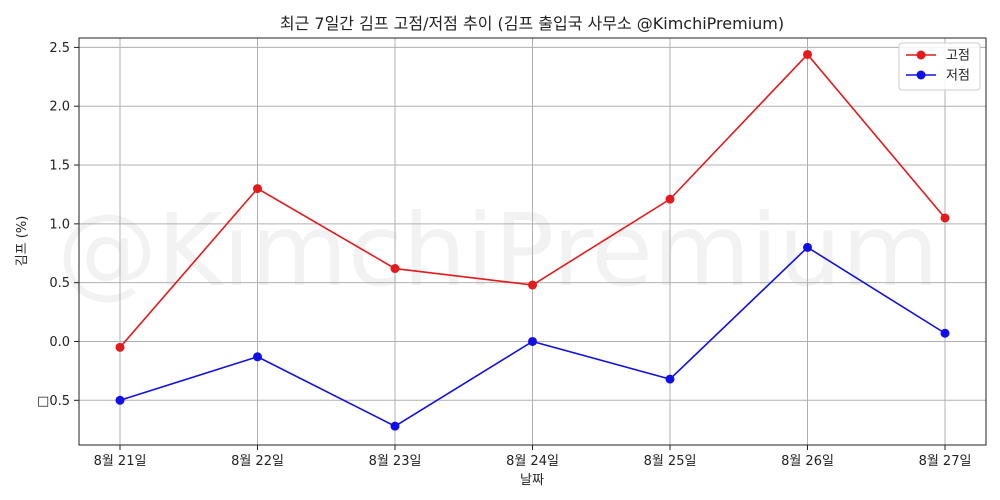 The image size is (1000, 500). I want to click on y-tick-label: □0.5, so click(53, 401).